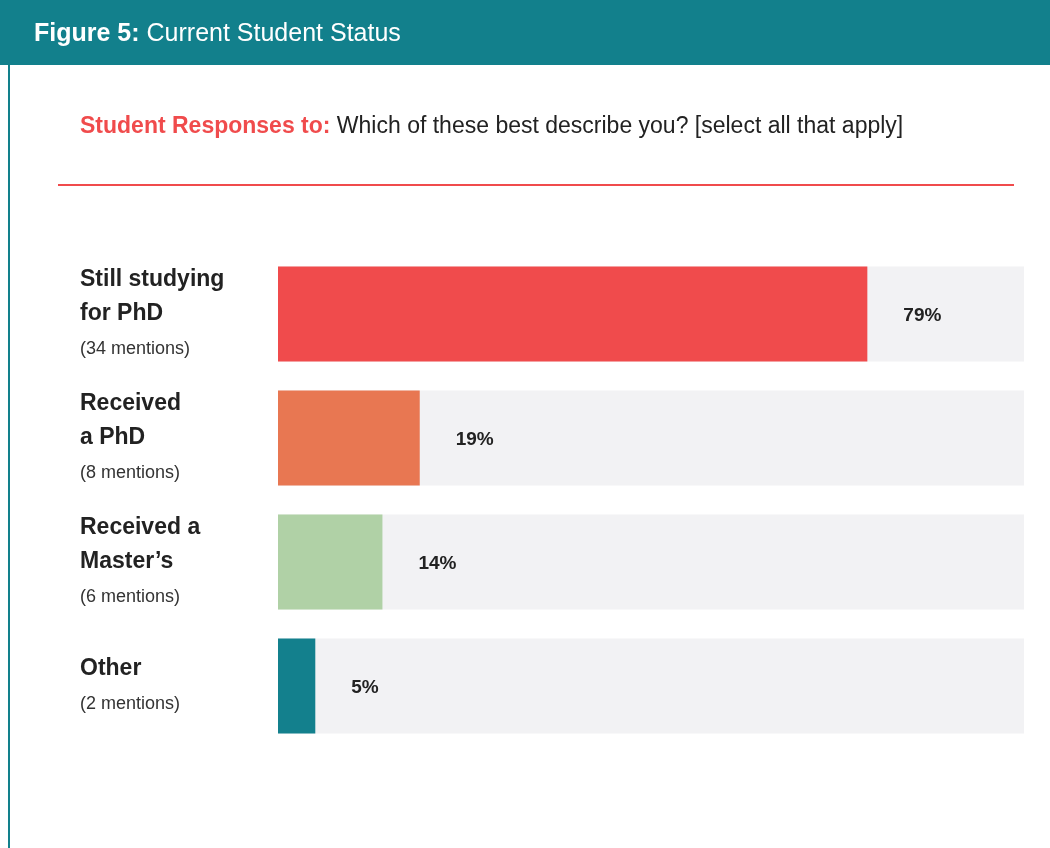 The height and width of the screenshot is (848, 1050). I want to click on y-tick-label: Received a PhD (8 mentions), so click(131, 435).